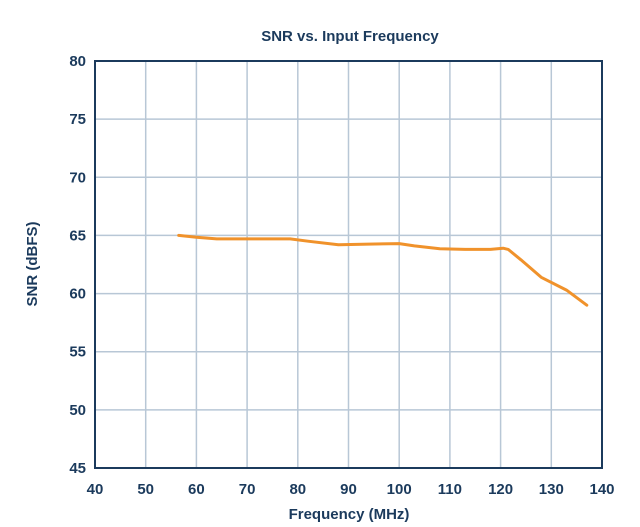  What do you see at coordinates (500, 489) in the screenshot?
I see `x-tick-label: 120` at bounding box center [500, 489].